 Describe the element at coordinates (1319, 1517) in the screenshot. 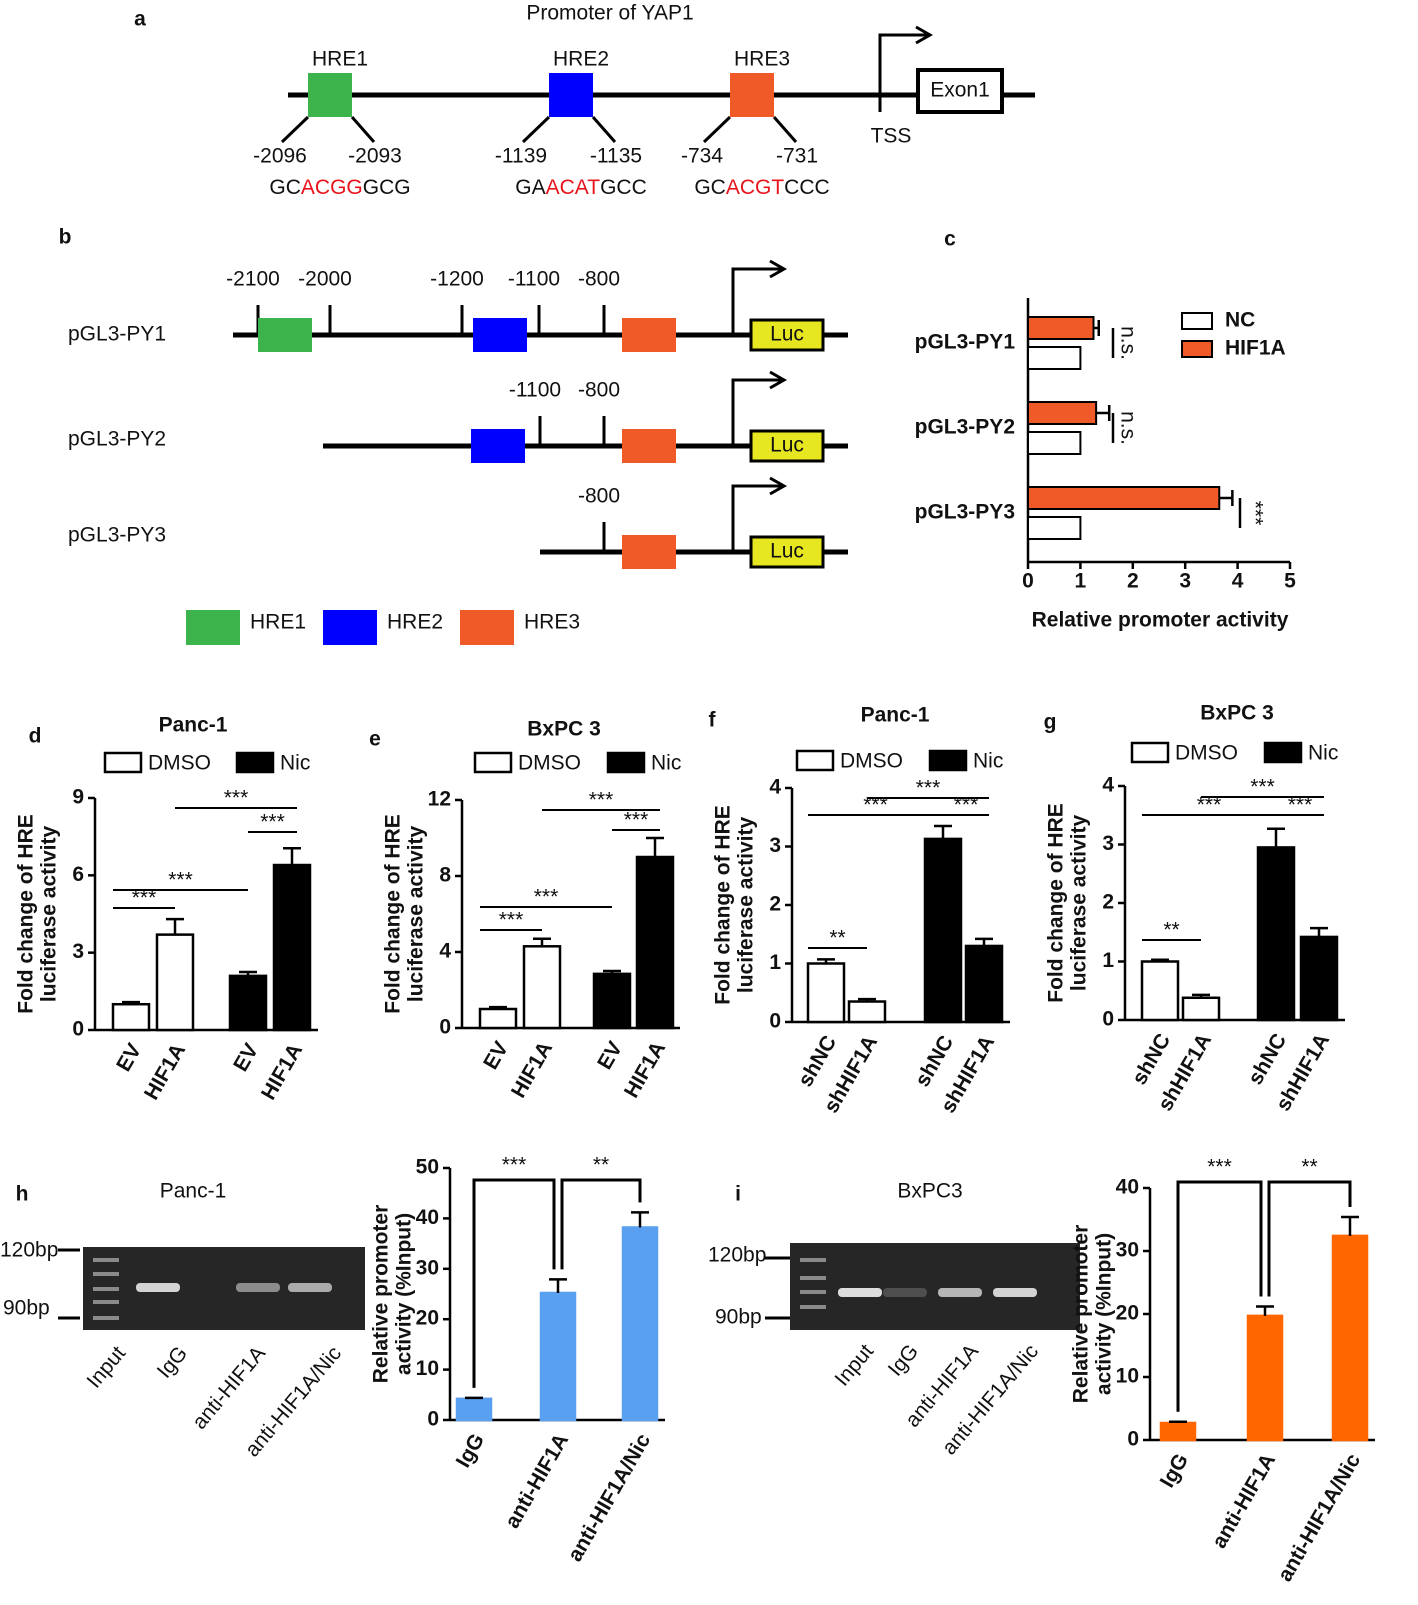

I see `x-tick-label: anti-HIF1A/Nic` at that location.